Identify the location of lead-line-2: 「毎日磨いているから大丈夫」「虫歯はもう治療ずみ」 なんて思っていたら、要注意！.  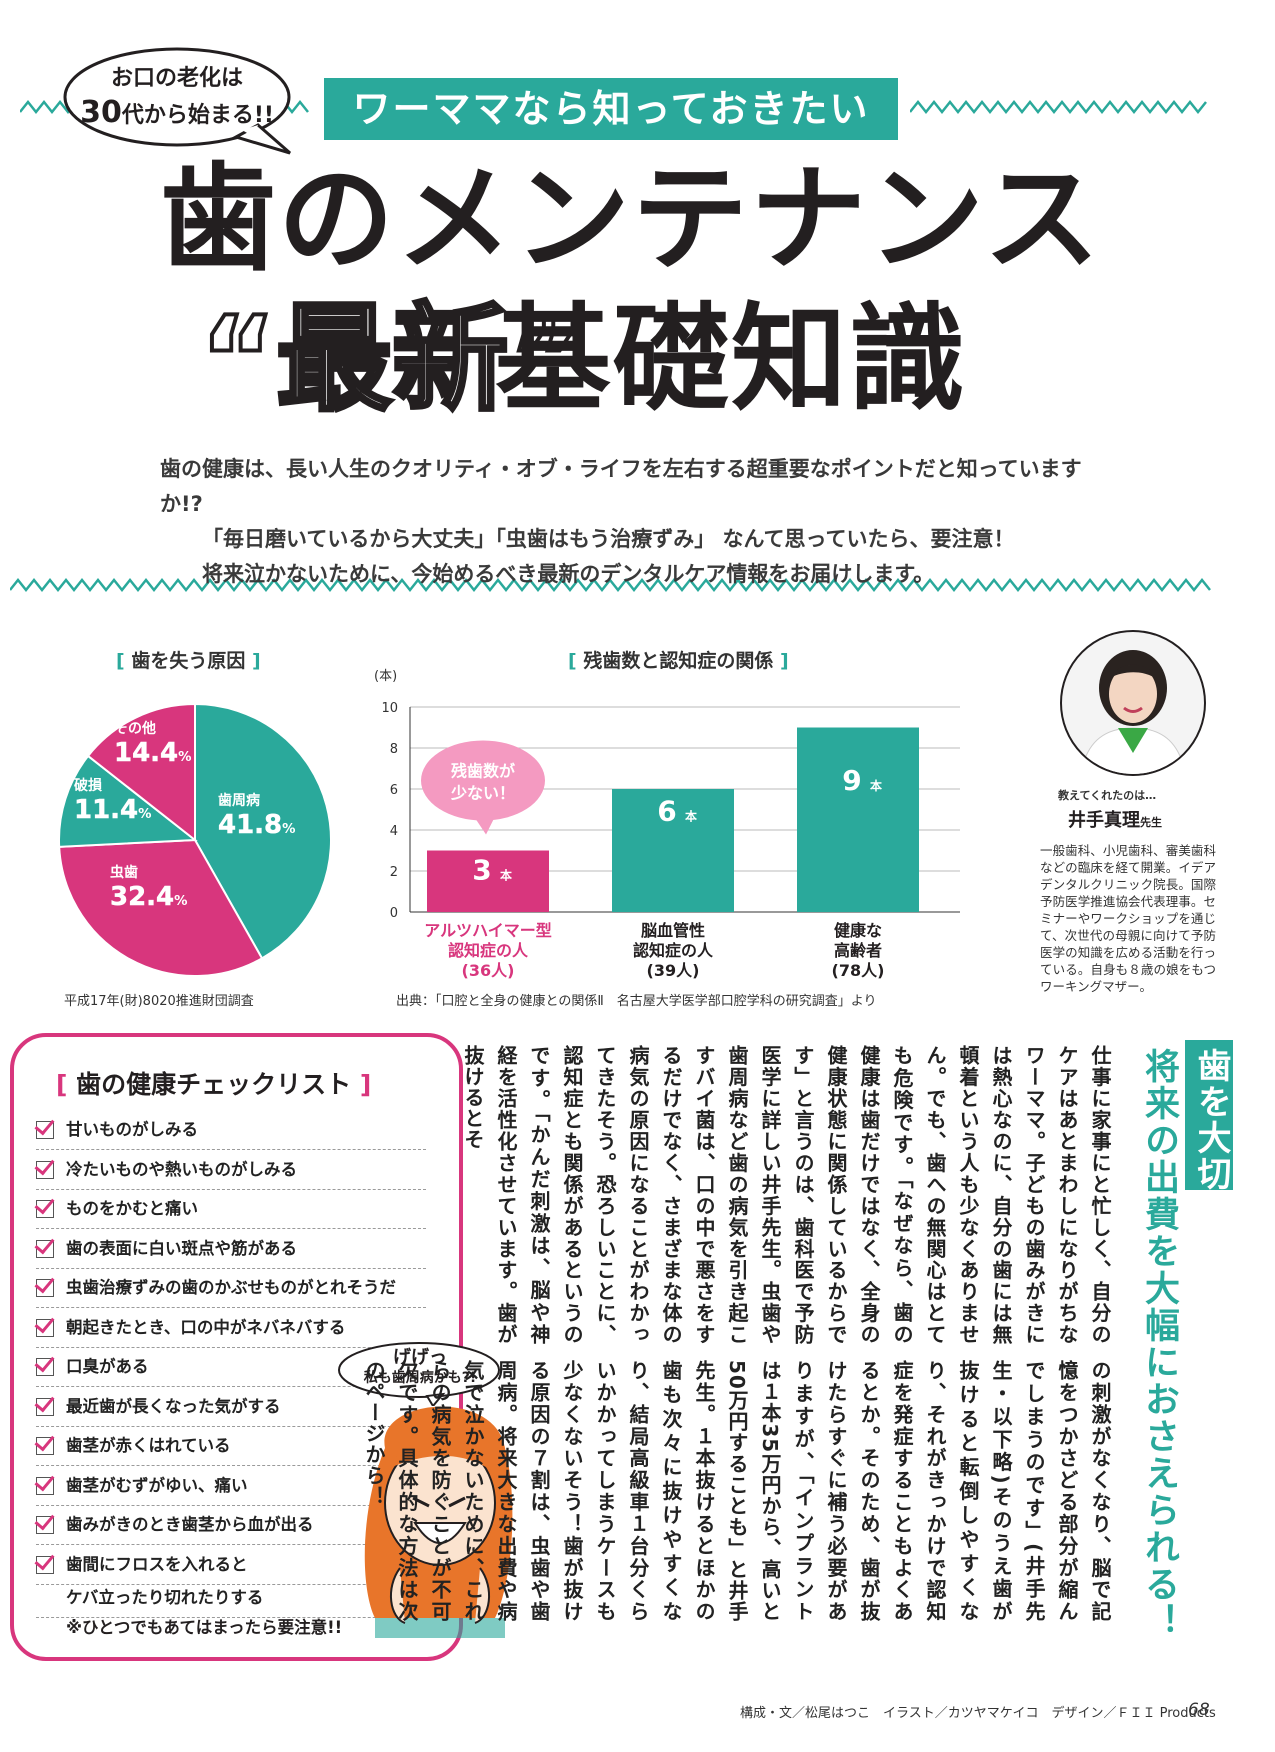
(608, 539).